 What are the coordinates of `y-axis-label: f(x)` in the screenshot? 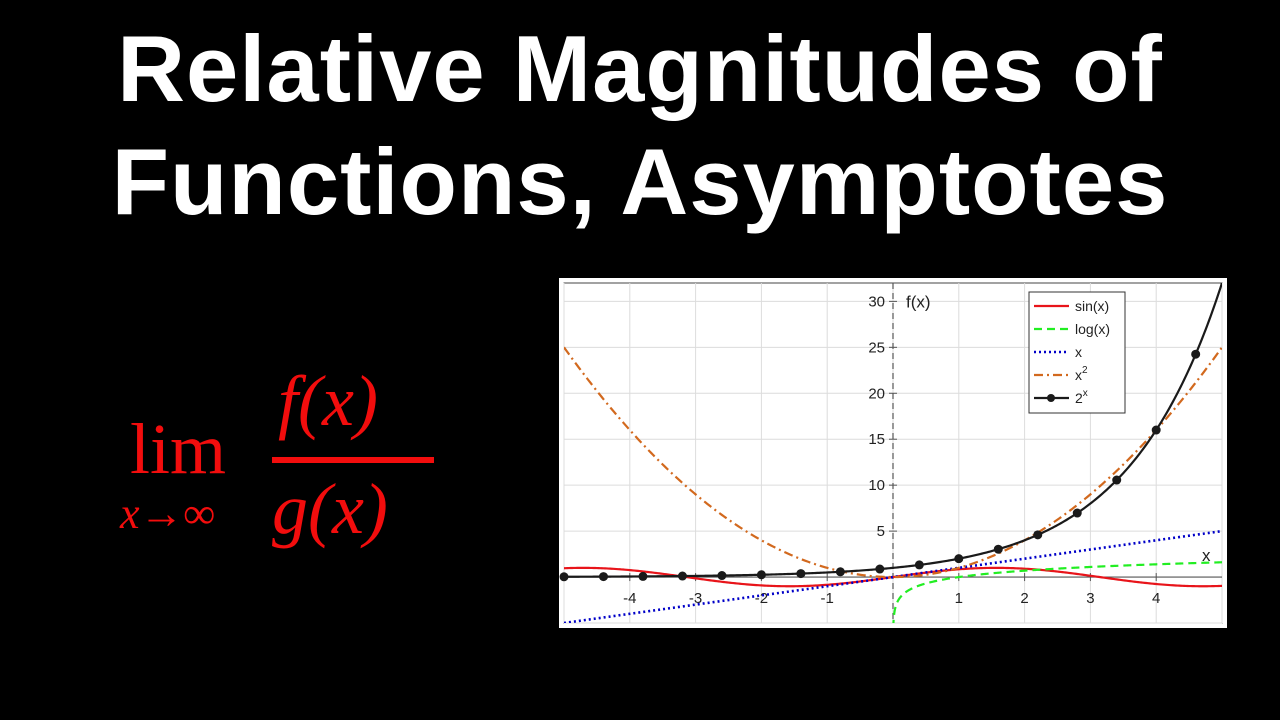 It's located at (918, 301).